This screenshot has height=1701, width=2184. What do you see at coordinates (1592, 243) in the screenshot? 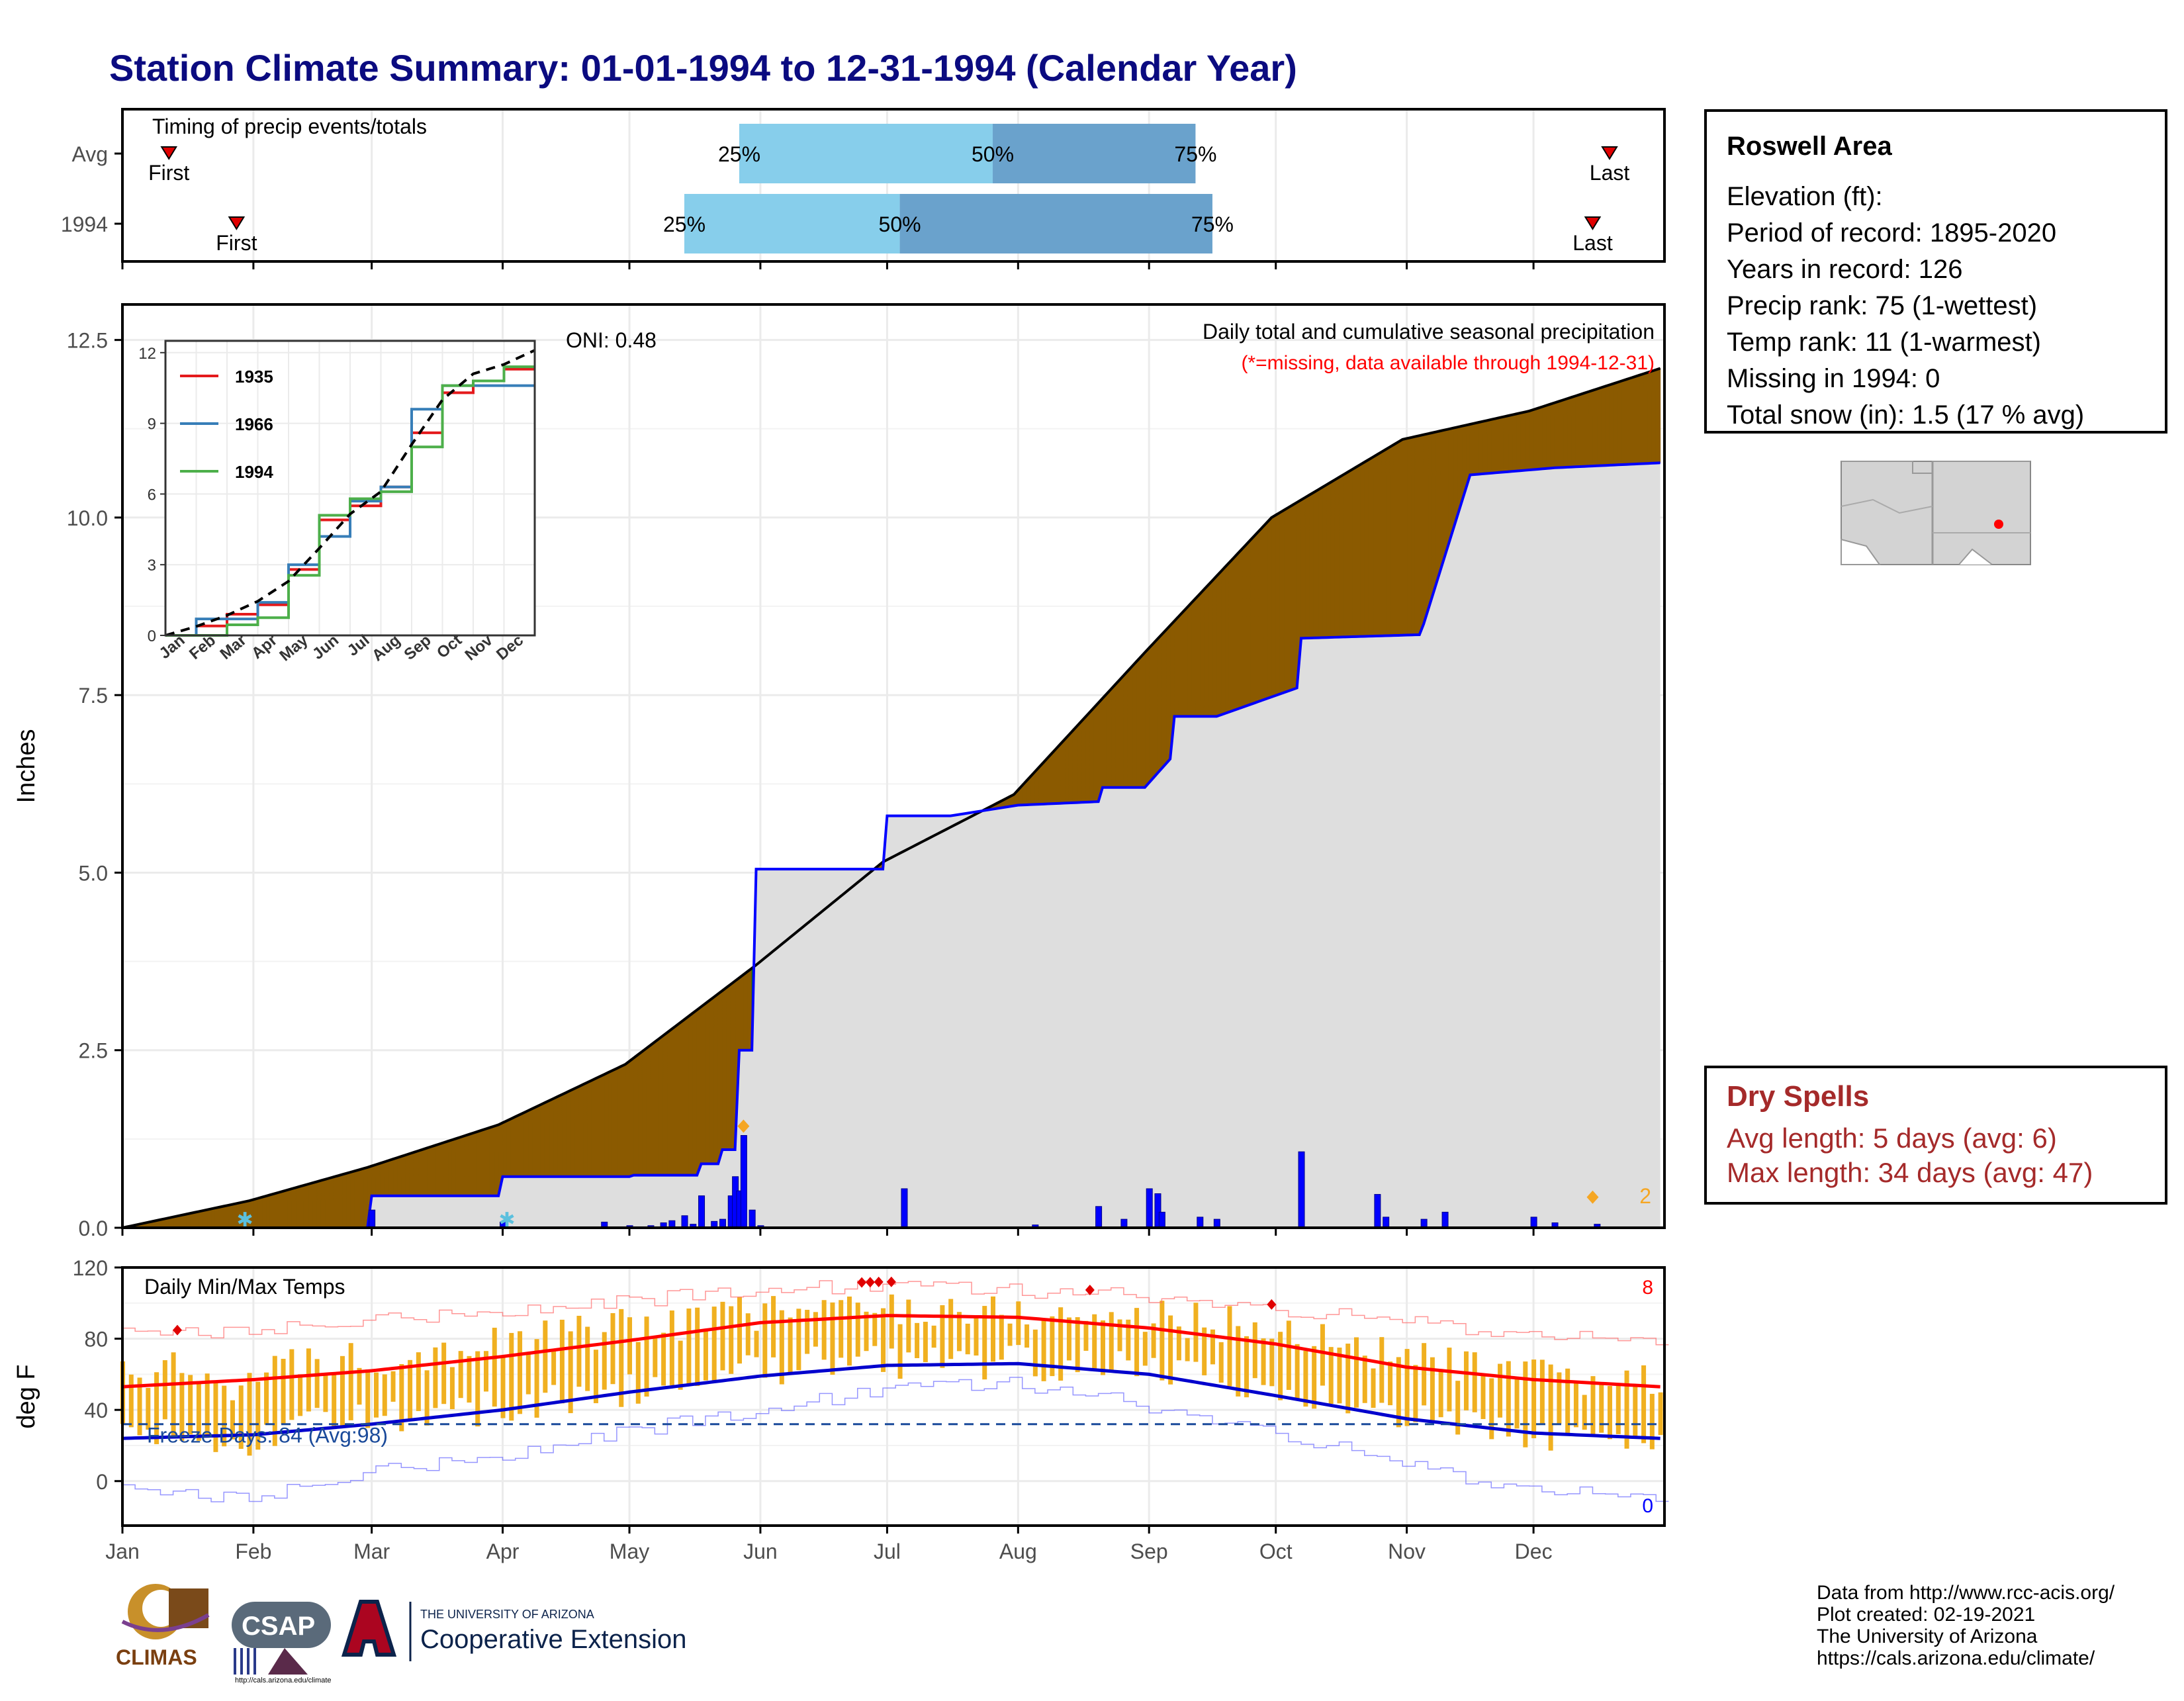
I see `last-event-label: Last` at bounding box center [1592, 243].